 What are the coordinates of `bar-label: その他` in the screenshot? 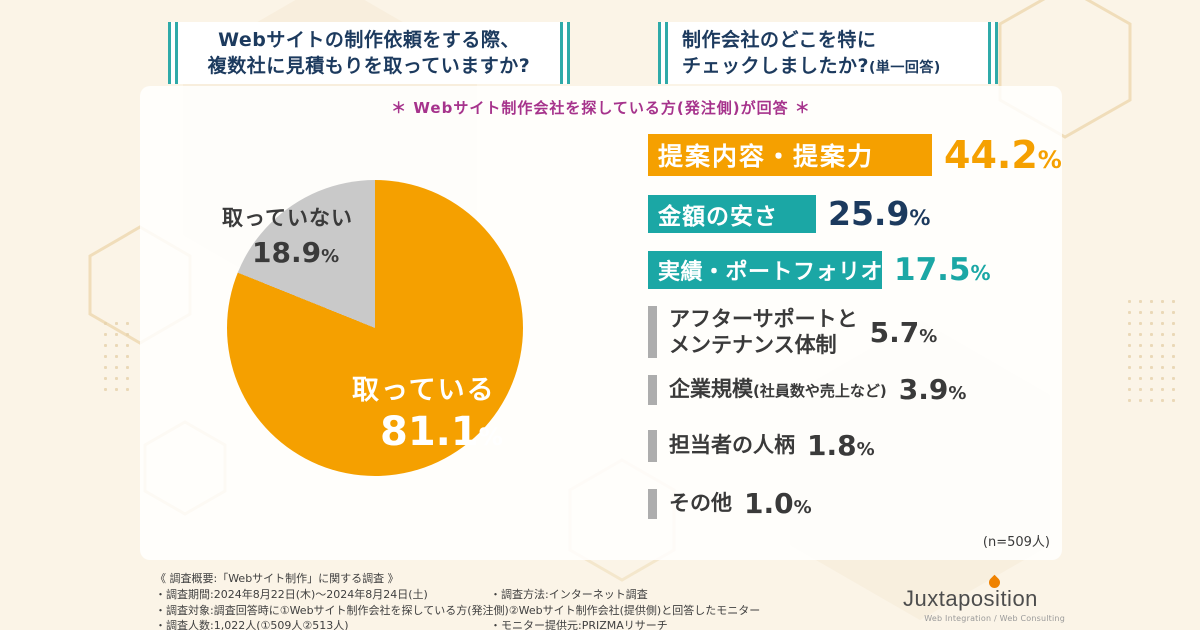 It's located at (700, 503).